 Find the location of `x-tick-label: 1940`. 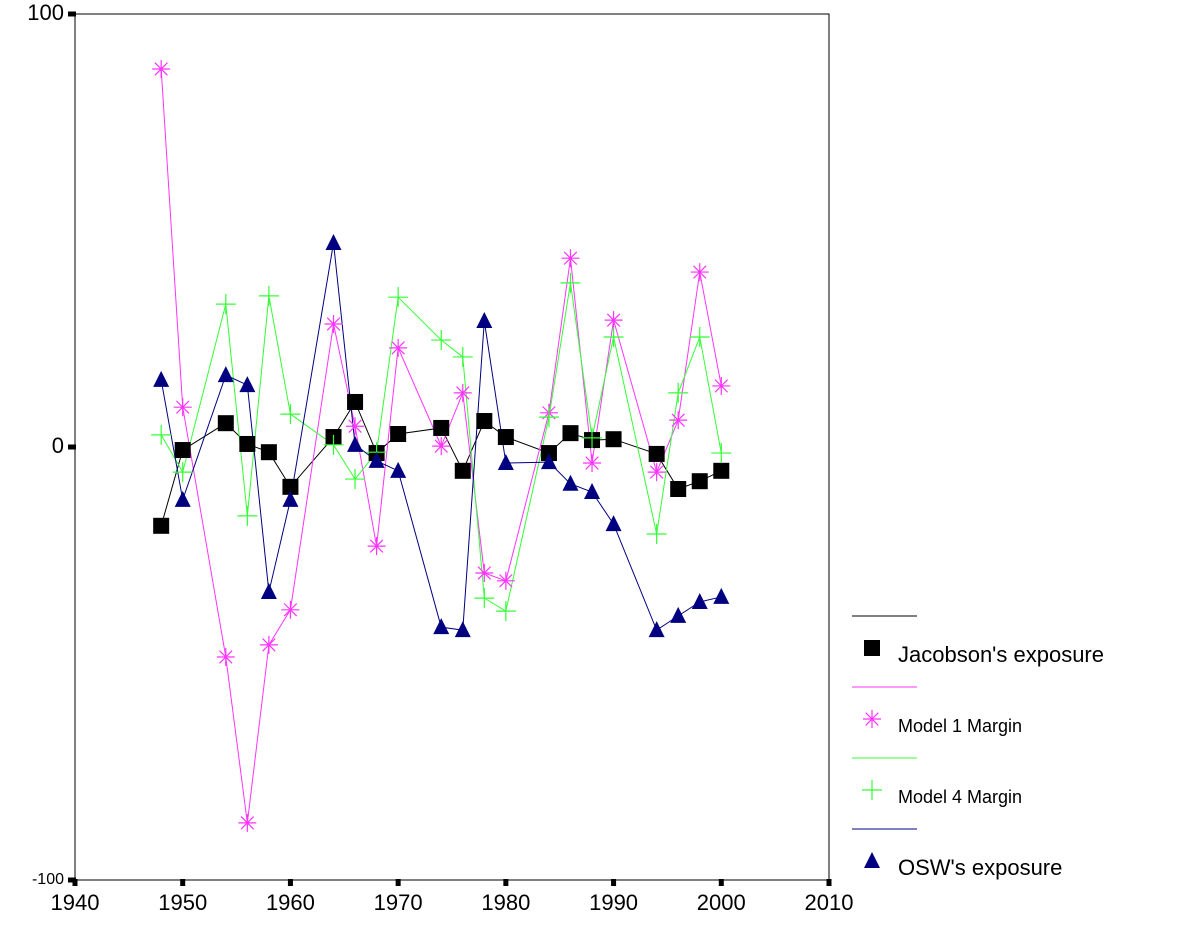

x-tick-label: 1940 is located at coordinates (75, 902).